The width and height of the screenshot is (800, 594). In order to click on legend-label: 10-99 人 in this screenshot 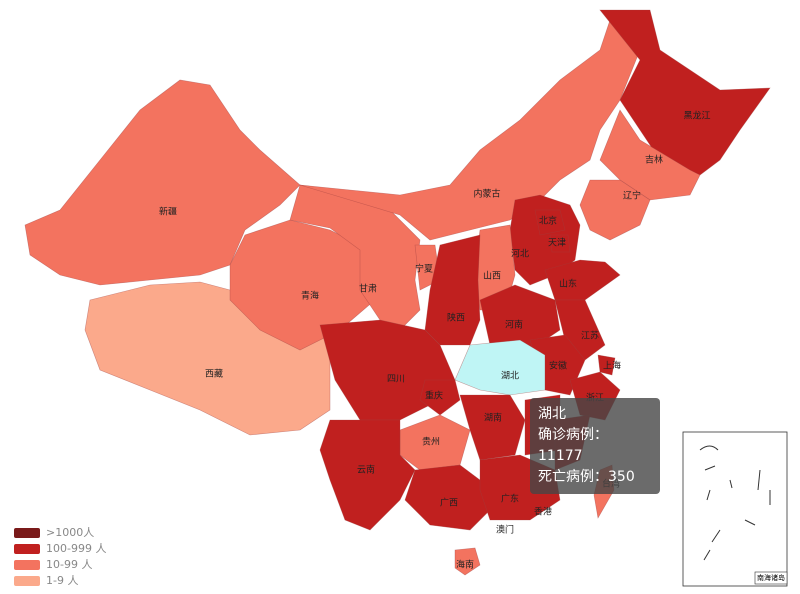, I will do `click(69, 564)`.